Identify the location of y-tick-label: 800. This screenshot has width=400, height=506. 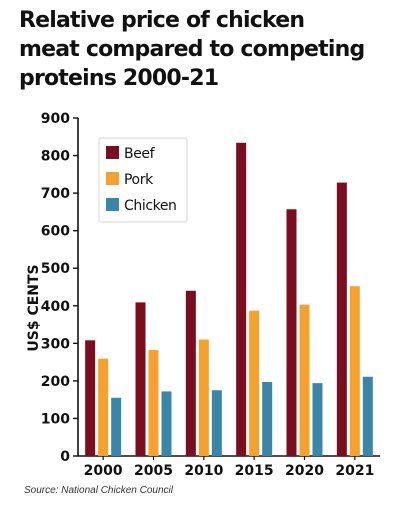
(55, 157).